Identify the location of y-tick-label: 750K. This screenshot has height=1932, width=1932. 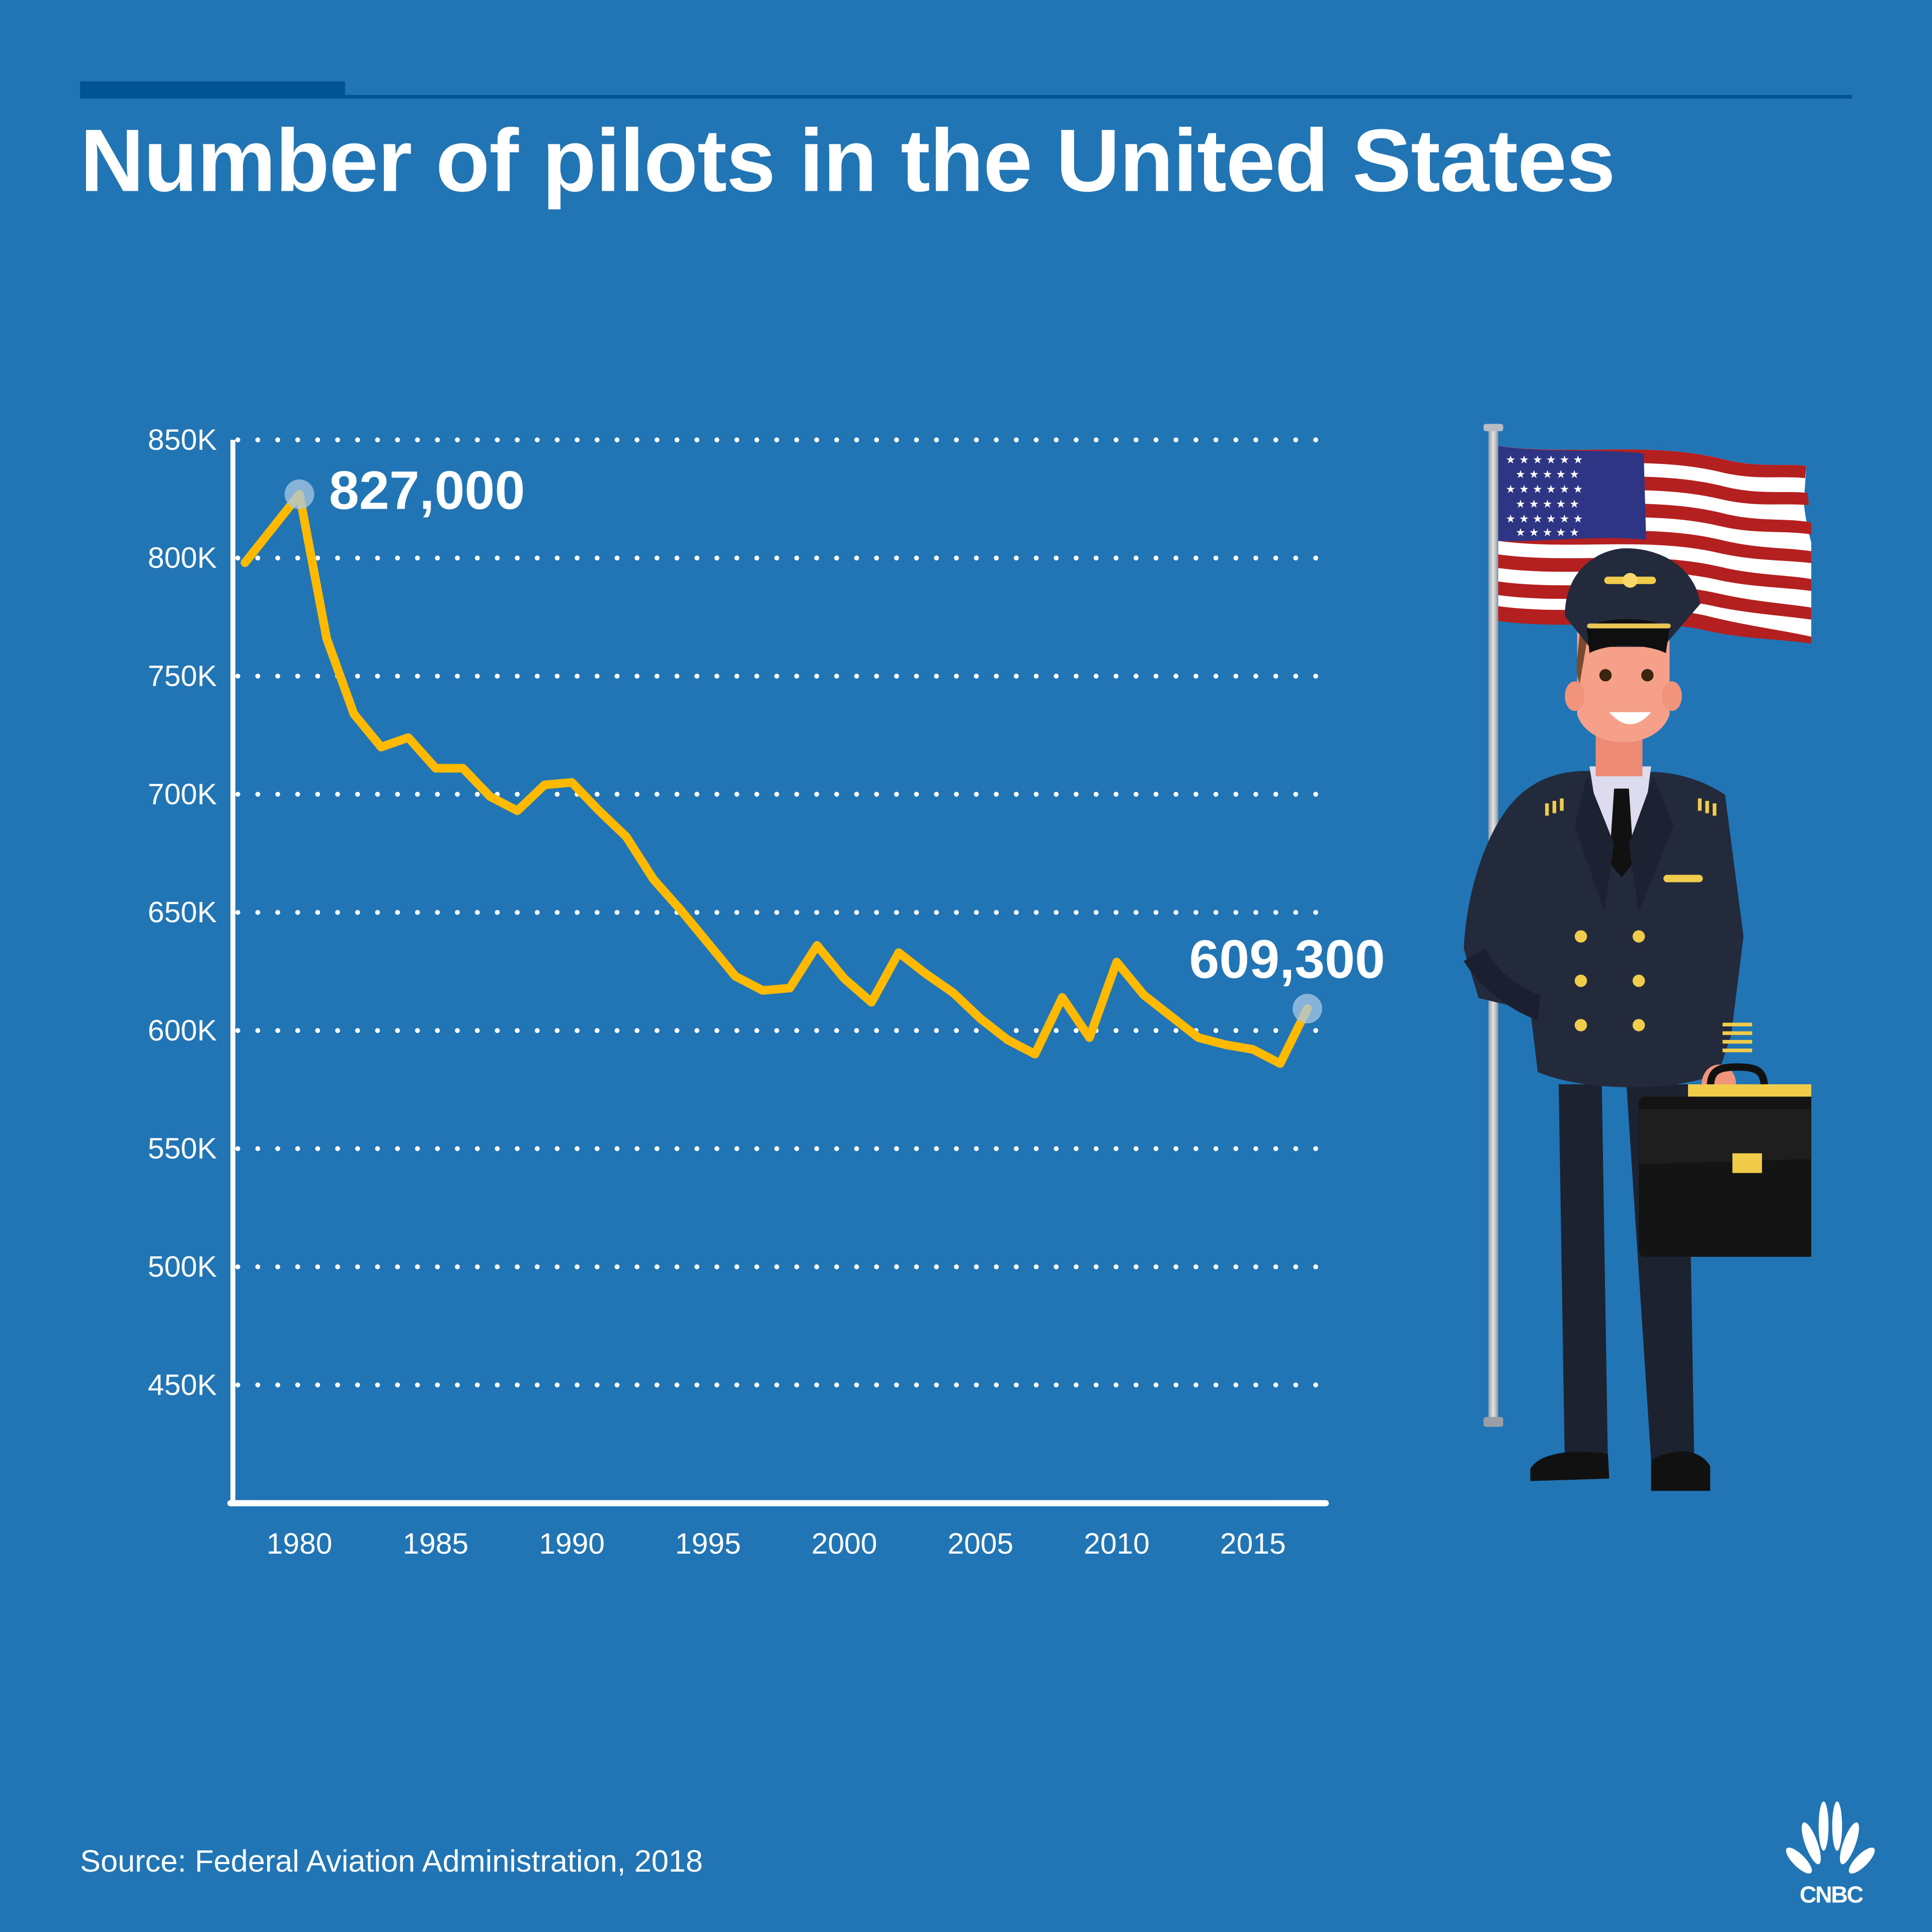
(183, 676).